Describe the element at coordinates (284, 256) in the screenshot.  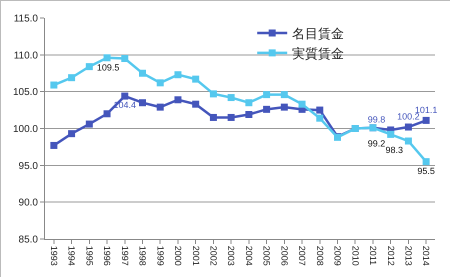
I see `x-tick-label: 2006` at that location.